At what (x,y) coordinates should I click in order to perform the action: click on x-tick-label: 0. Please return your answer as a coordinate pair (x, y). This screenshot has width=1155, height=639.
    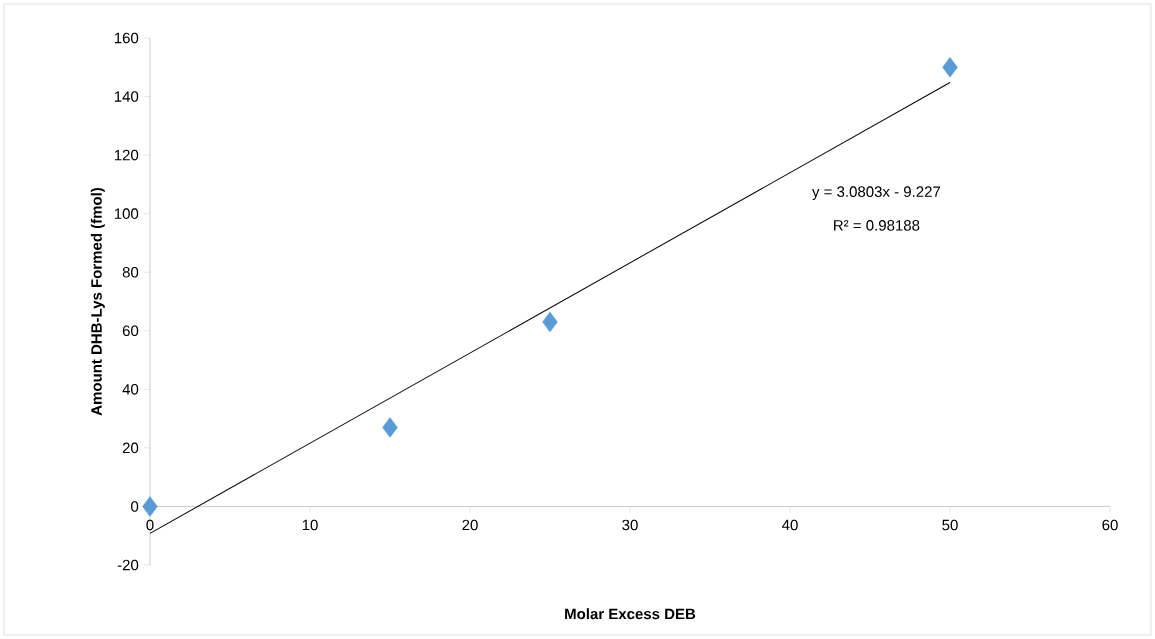
    Looking at the image, I should click on (150, 525).